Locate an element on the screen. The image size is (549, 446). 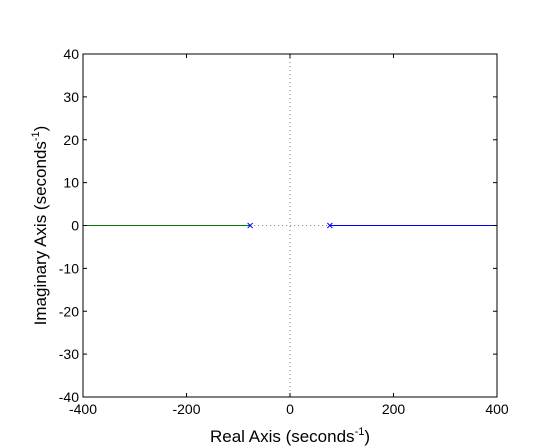
y-tick-label: 30 is located at coordinates (71, 97).